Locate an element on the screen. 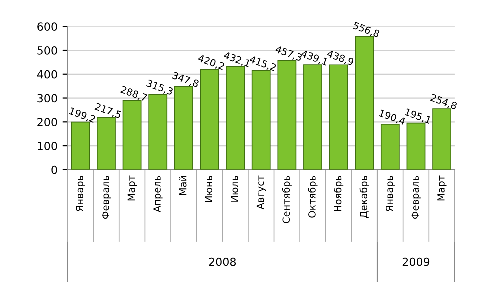  x-tick-label: Июнь is located at coordinates (209, 189).